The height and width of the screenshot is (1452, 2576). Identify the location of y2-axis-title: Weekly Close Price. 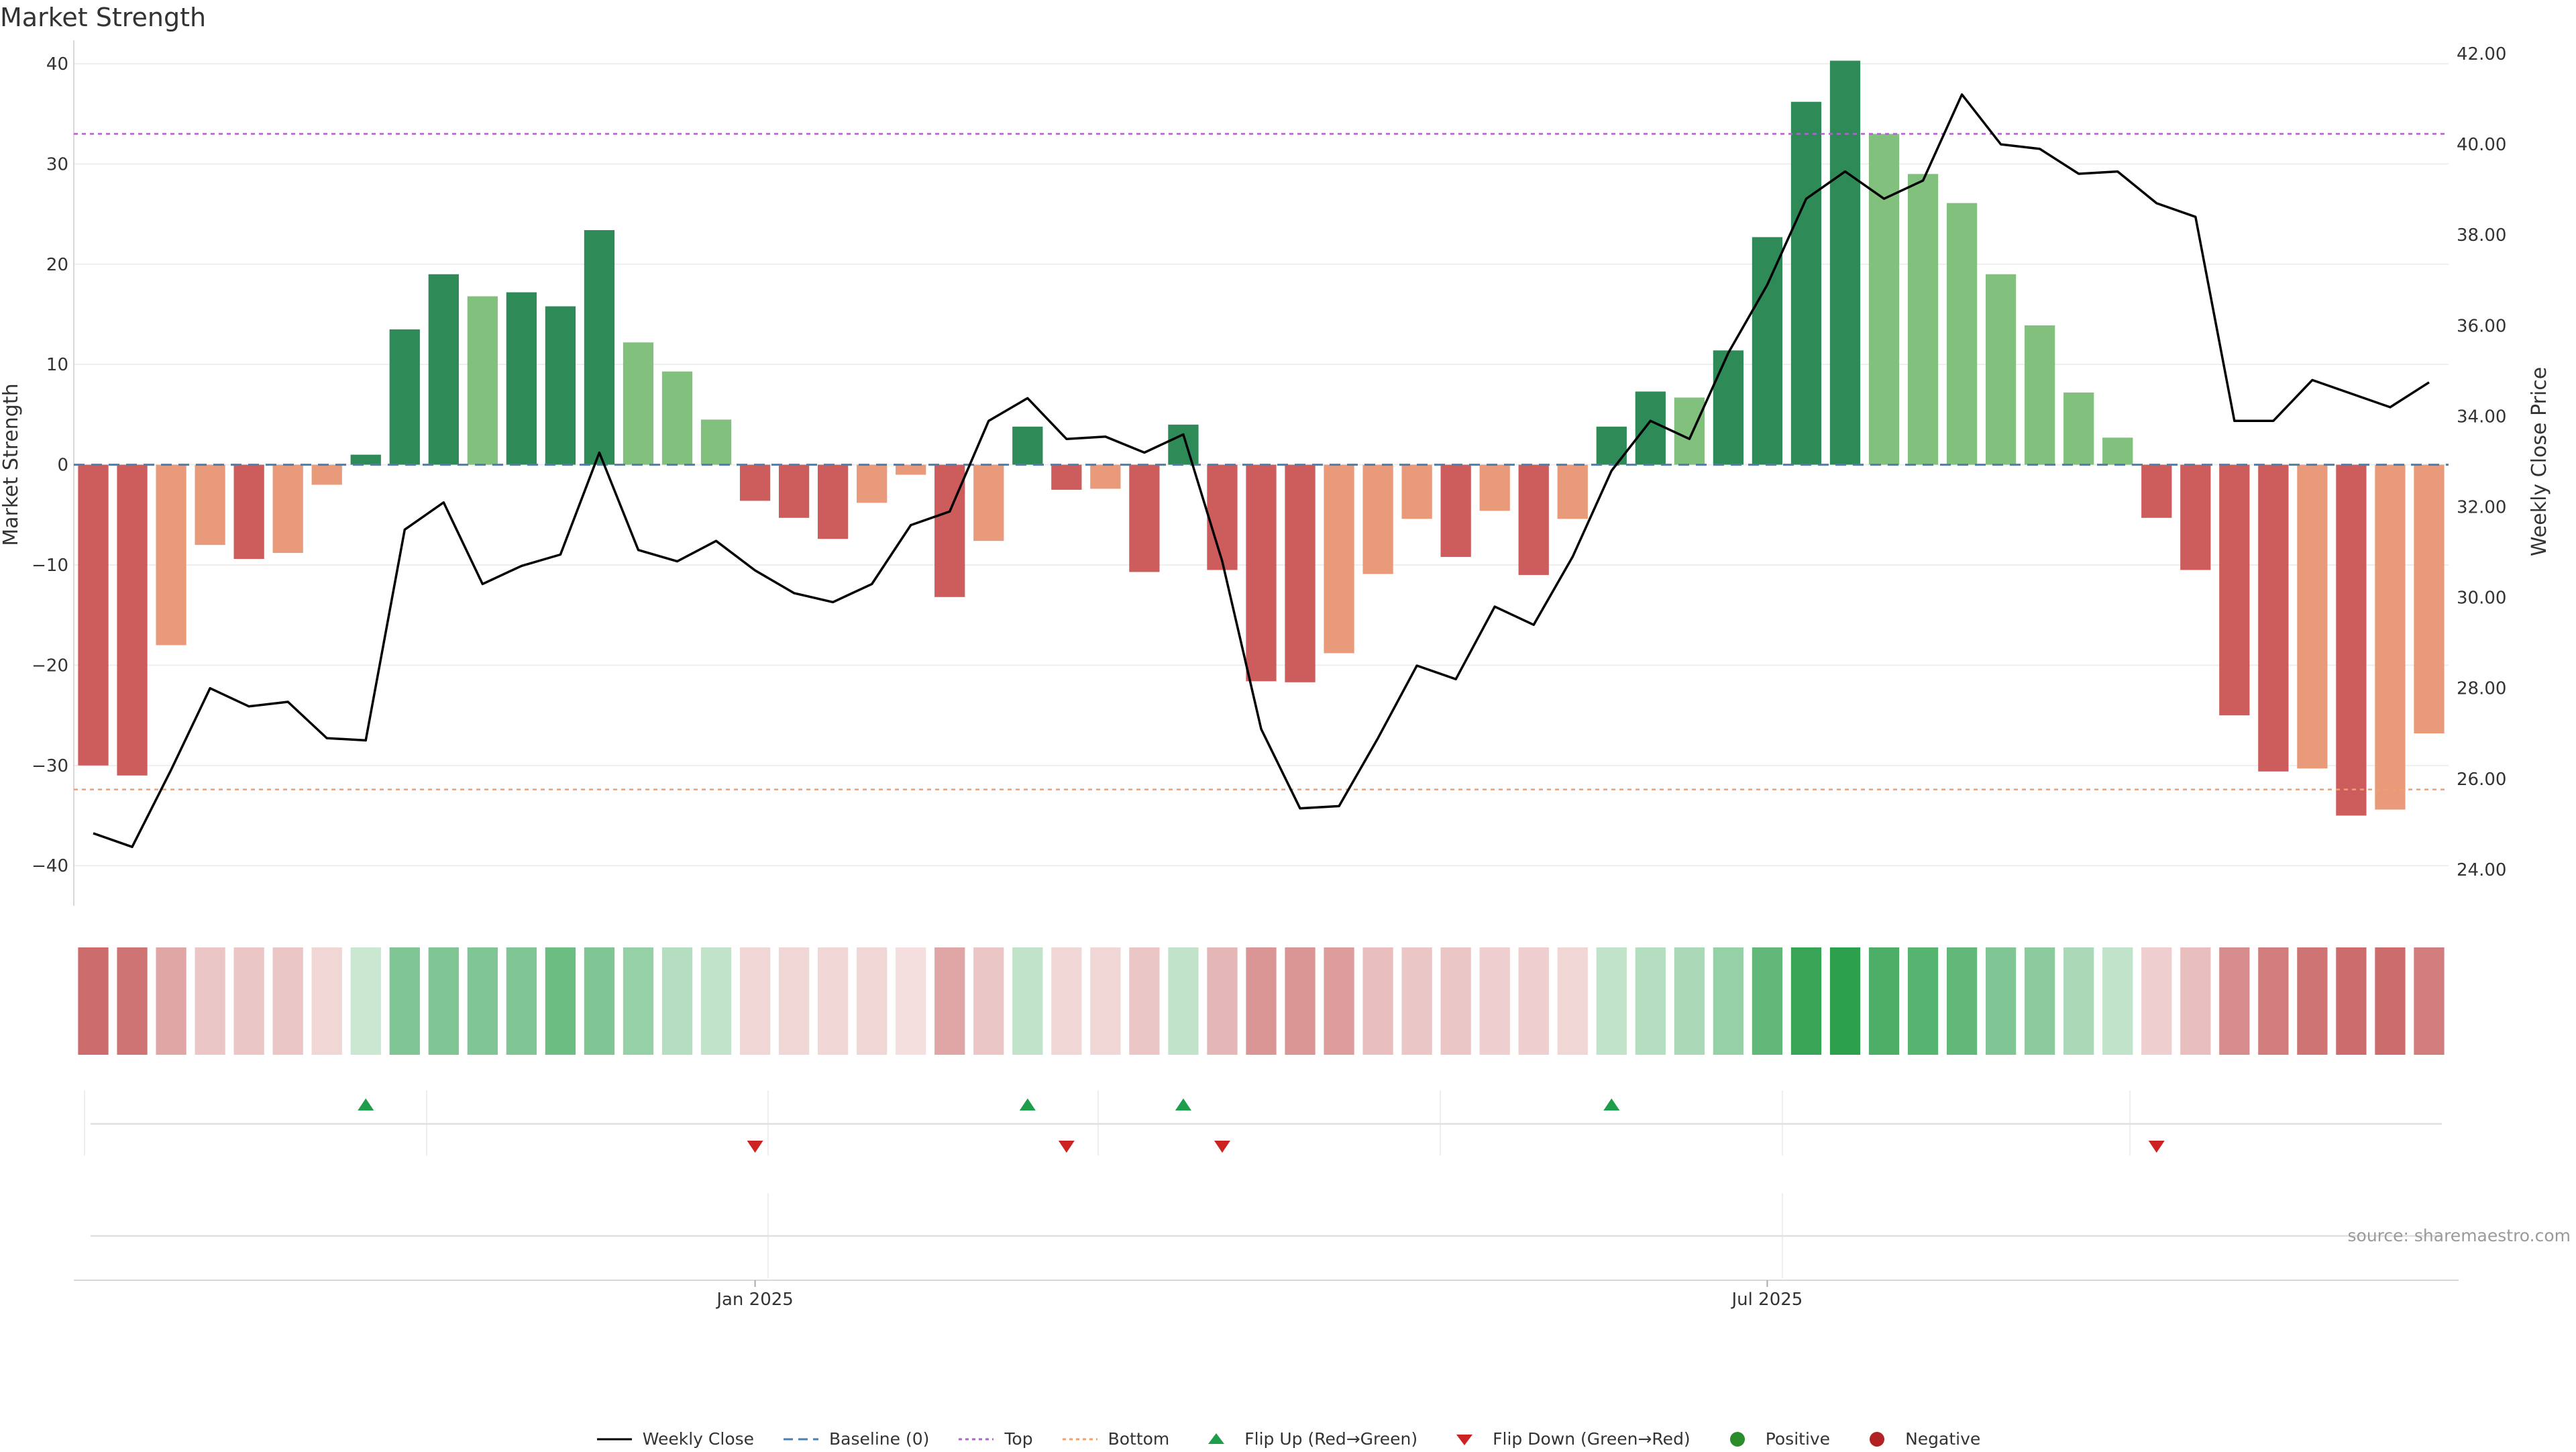
(2539, 462).